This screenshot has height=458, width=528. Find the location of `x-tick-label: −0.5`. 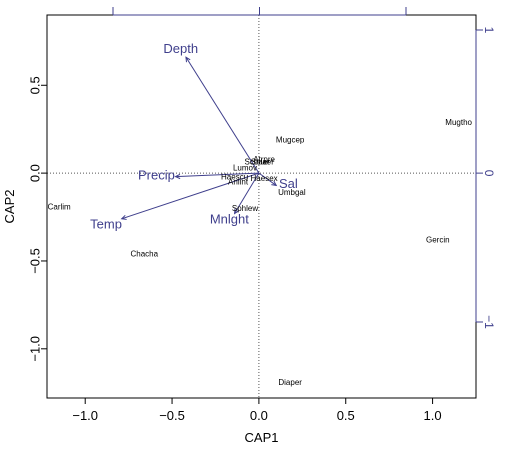

x-tick-label: −0.5 is located at coordinates (172, 415).